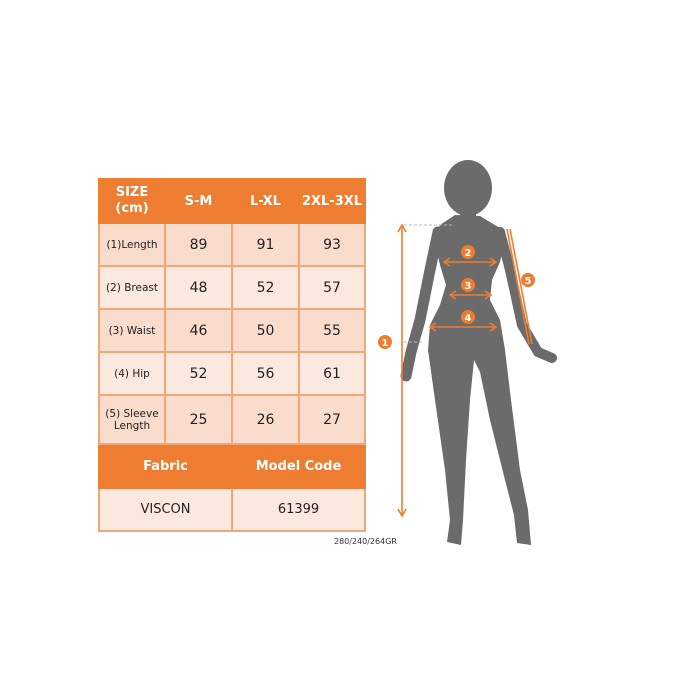 The width and height of the screenshot is (700, 700). I want to click on cell: 27, so click(332, 419).